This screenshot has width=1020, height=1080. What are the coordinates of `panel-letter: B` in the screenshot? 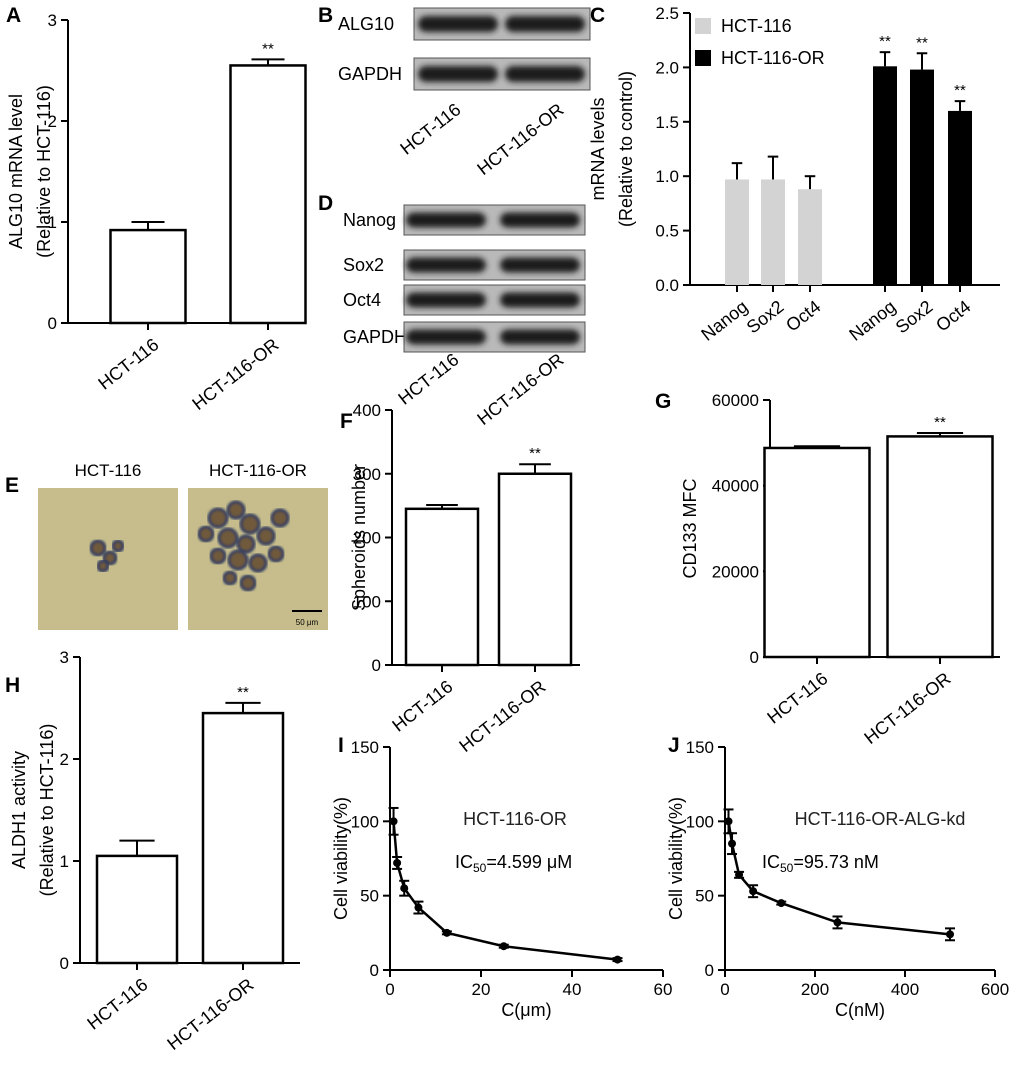 It's located at (325, 15).